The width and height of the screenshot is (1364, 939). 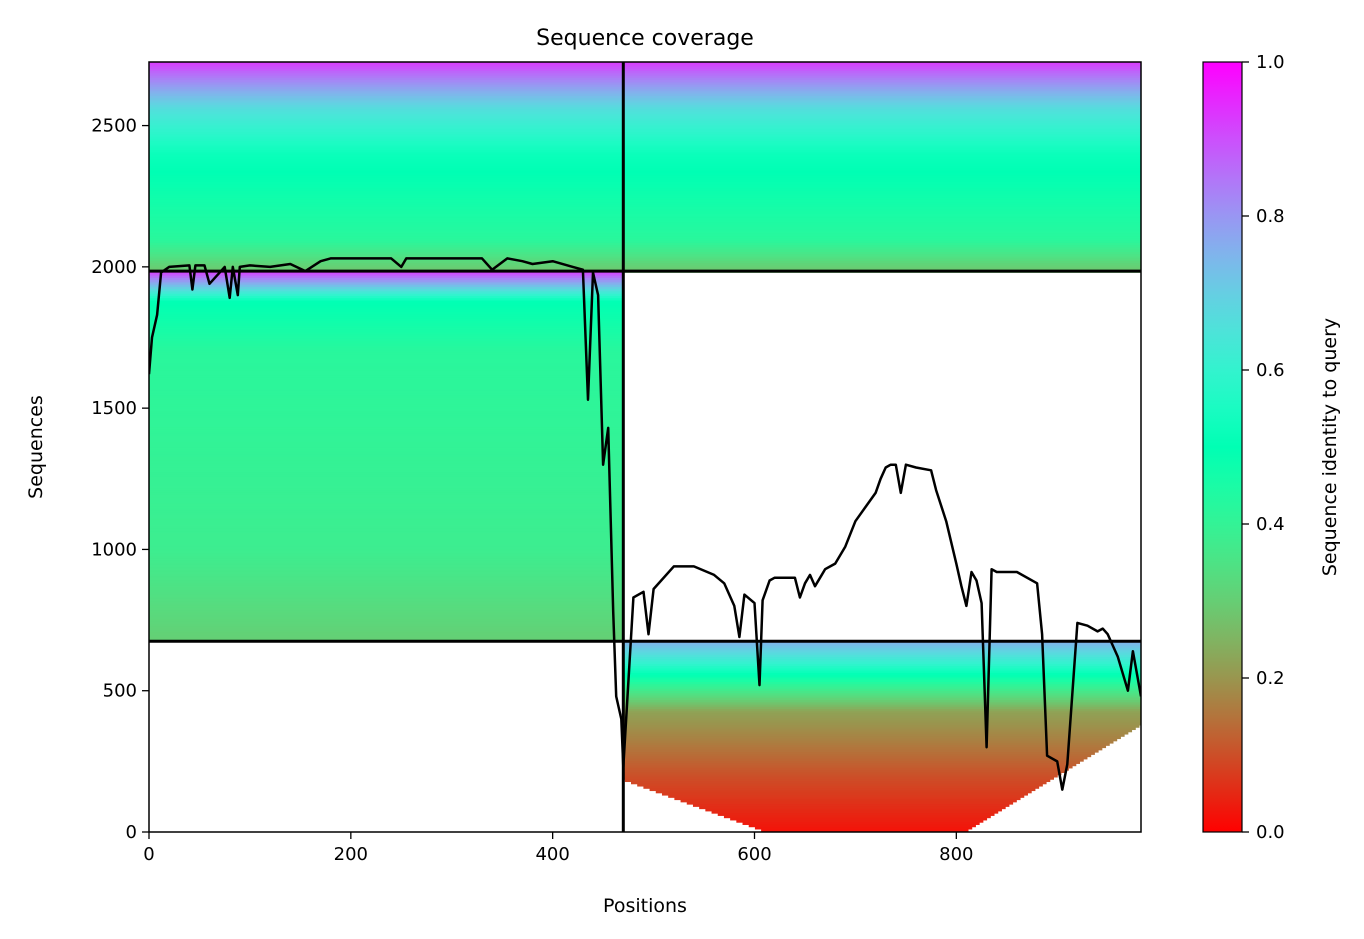 I want to click on y-tick-label: 0, so click(x=131, y=832).